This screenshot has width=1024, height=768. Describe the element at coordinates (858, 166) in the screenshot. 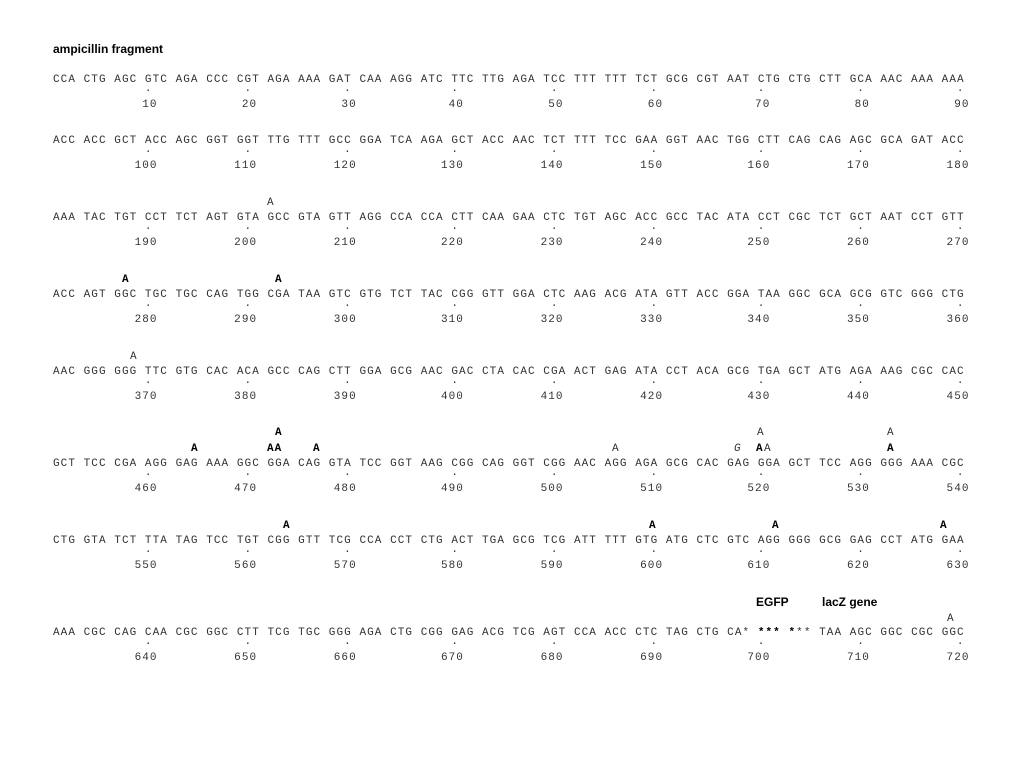

I see `position-number: 170` at that location.